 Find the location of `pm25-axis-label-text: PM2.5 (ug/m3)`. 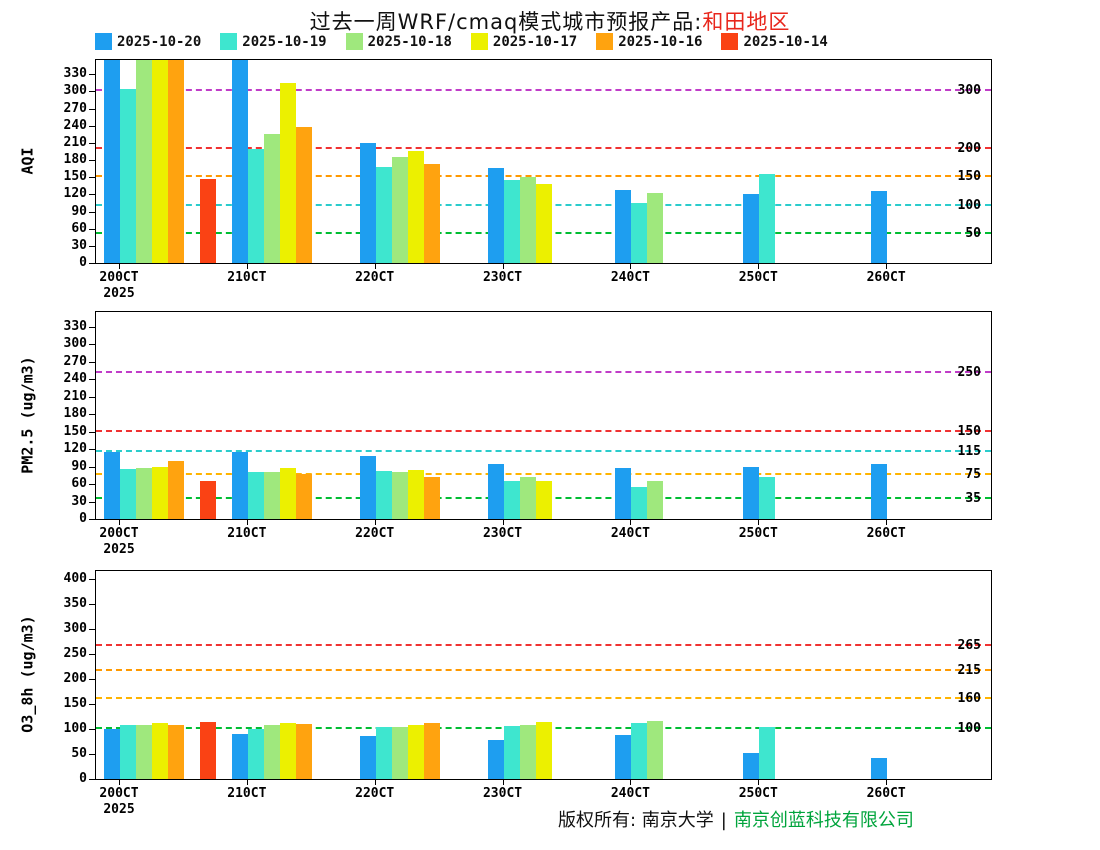

pm25-axis-label-text: PM2.5 (ug/m3) is located at coordinates (28, 414).